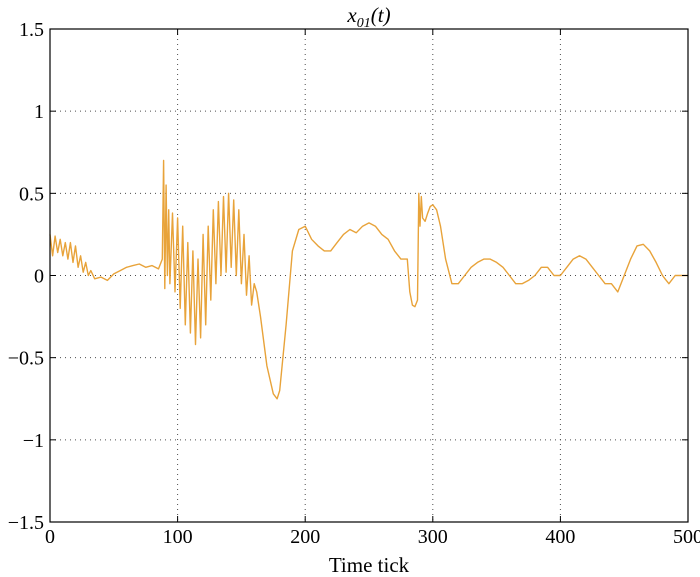  Describe the element at coordinates (305, 537) in the screenshot. I see `x-tick-label: 200` at that location.